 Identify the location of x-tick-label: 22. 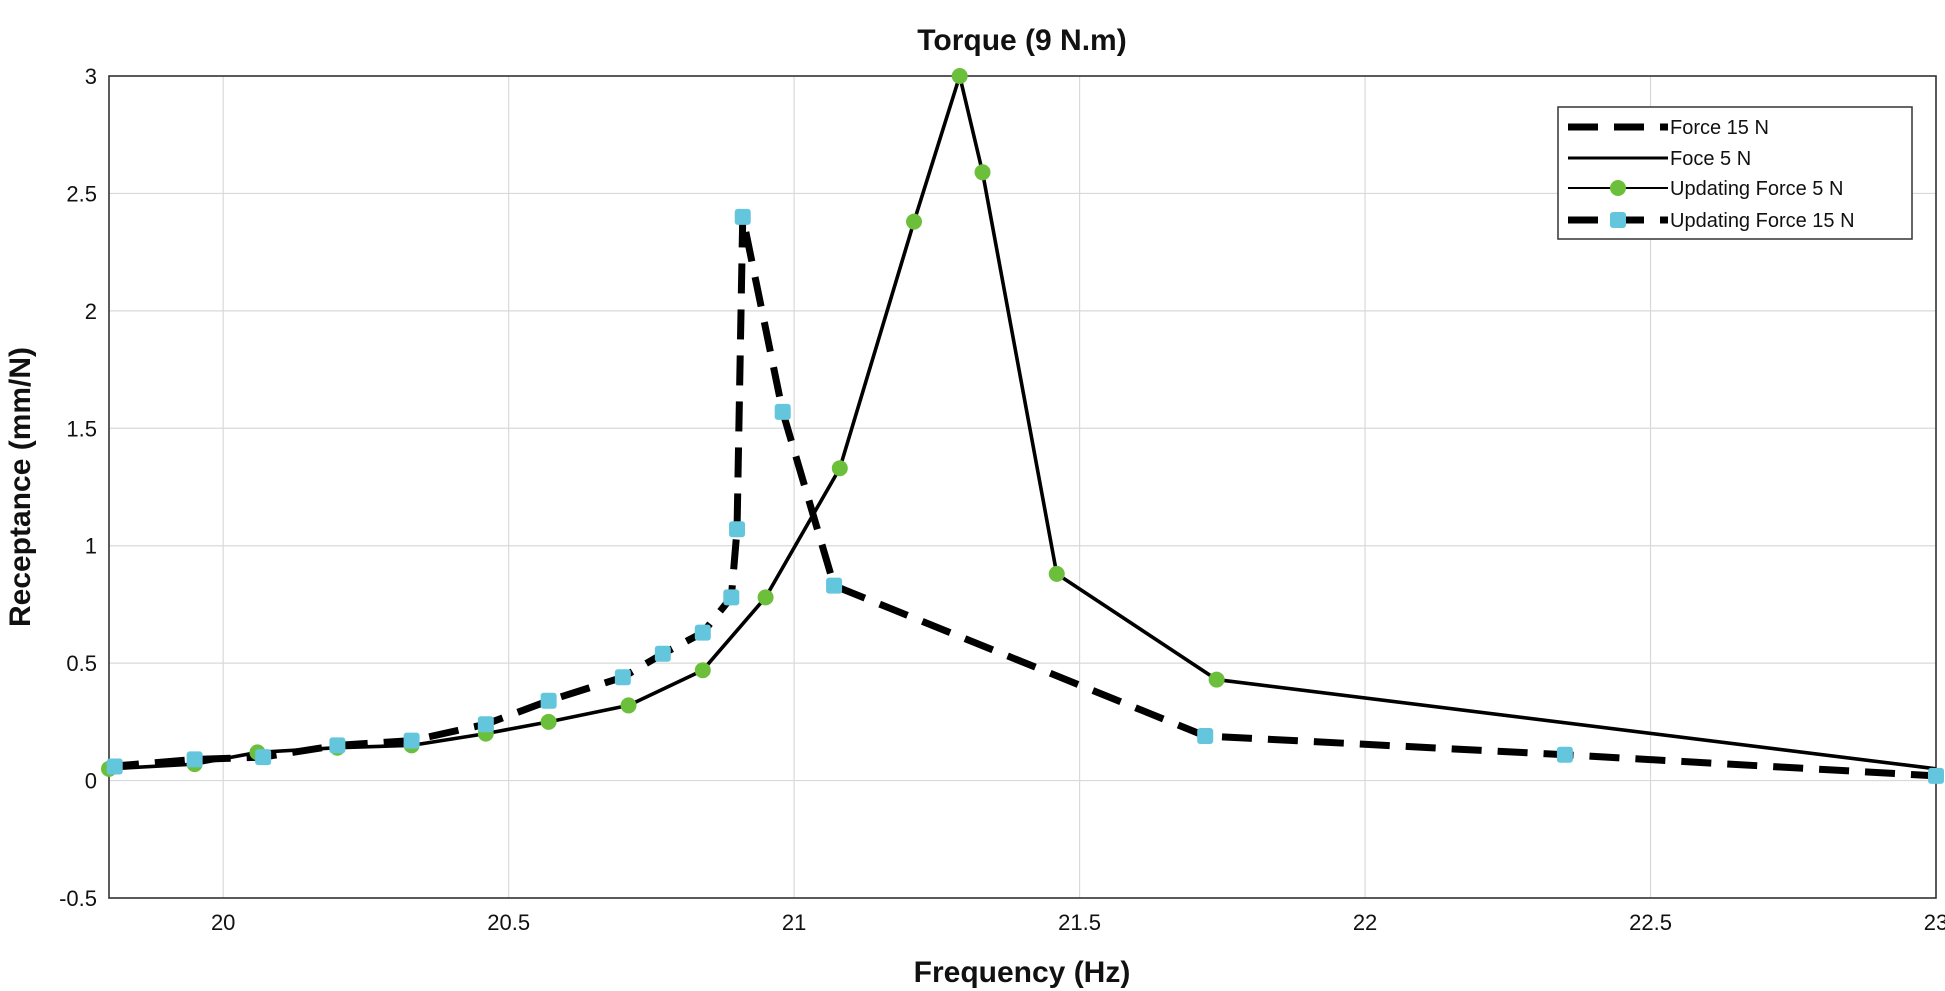
(1365, 922).